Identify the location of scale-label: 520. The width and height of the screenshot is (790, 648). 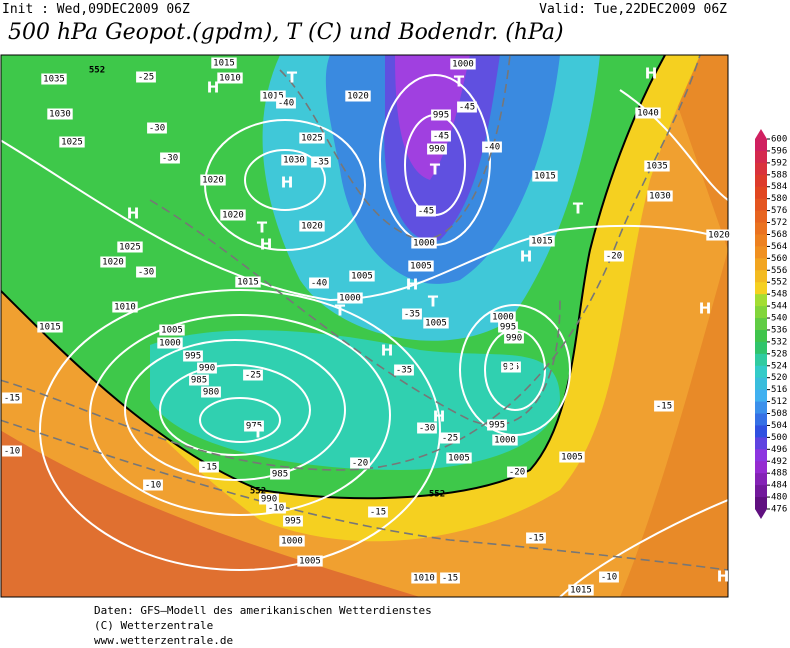
(779, 378).